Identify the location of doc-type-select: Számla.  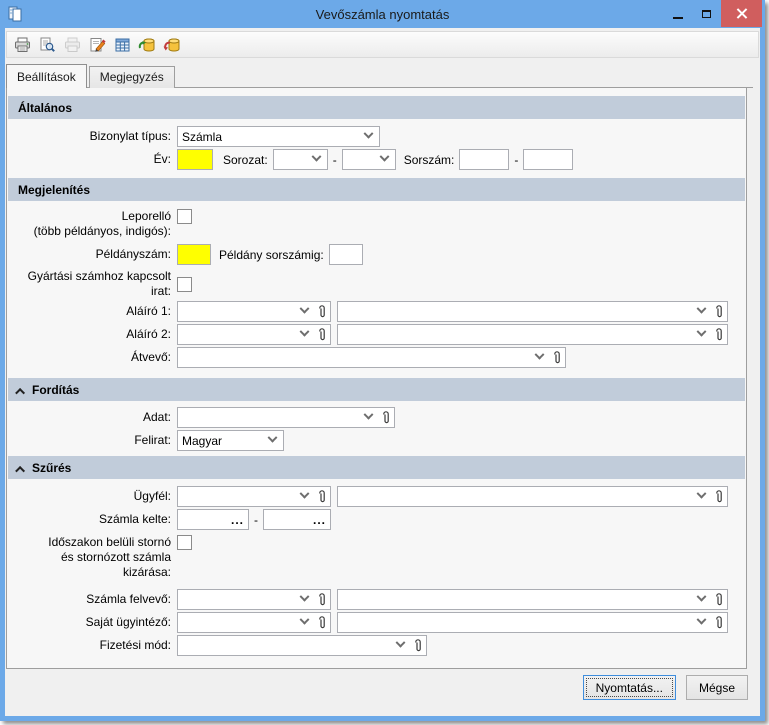
(278, 136).